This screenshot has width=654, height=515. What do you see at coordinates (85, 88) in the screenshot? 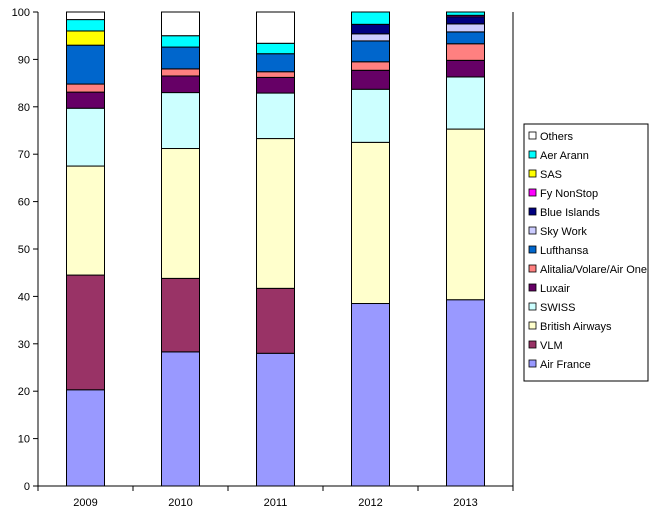
I see `bar-segment-2009-alitalia-volare-air-one` at bounding box center [85, 88].